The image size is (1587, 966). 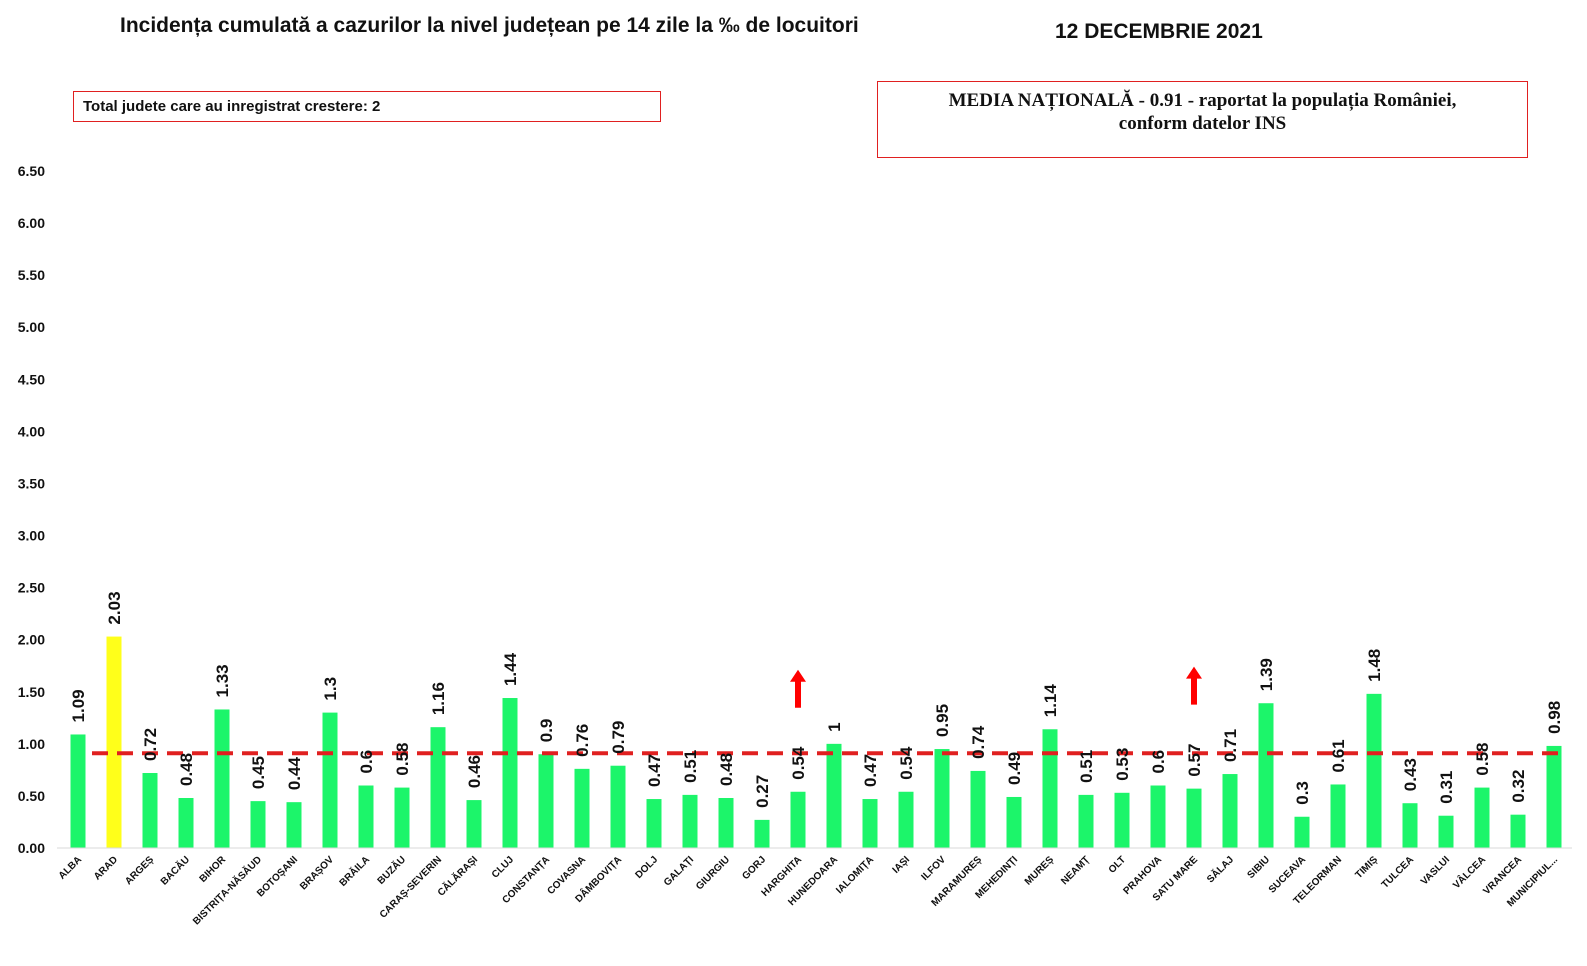 I want to click on x-tick-label: TULCEA, so click(x=1398, y=872).